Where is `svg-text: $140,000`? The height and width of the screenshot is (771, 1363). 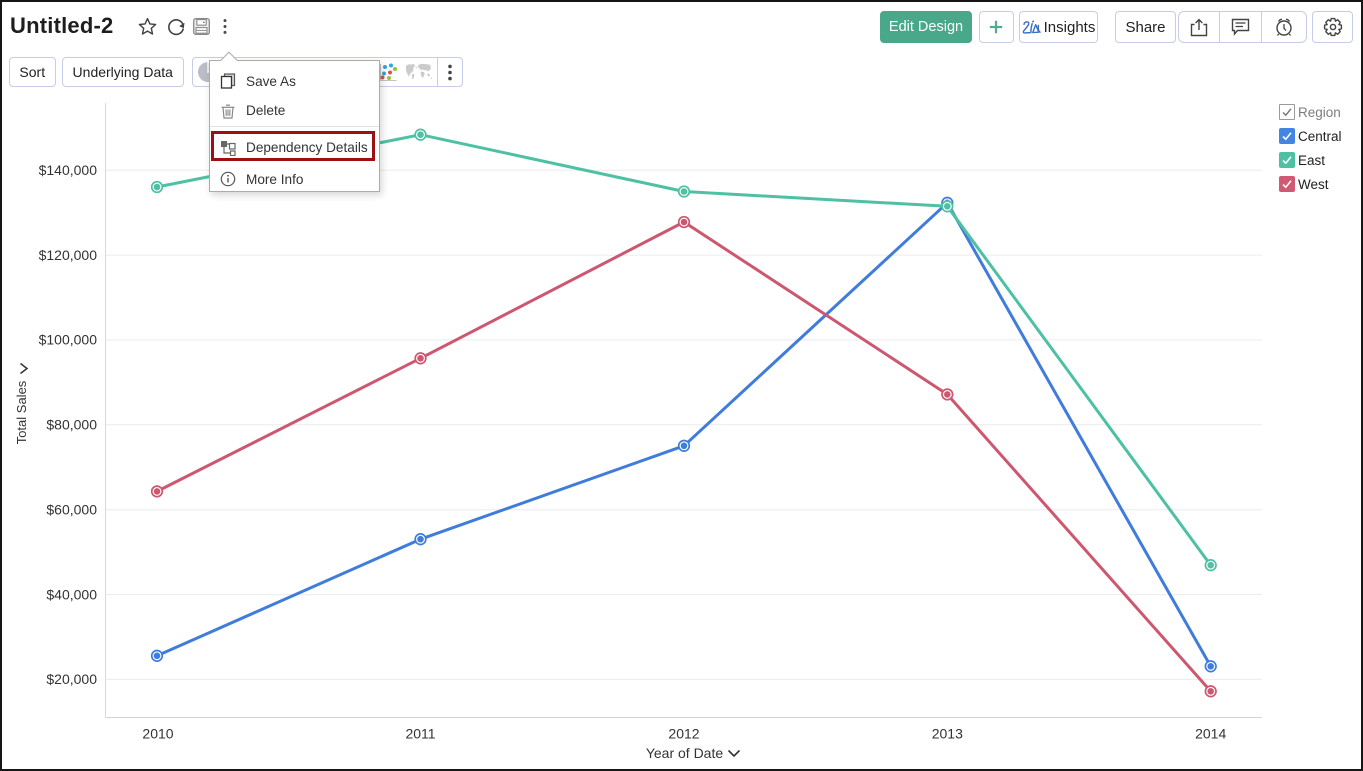
svg-text: $140,000 is located at coordinates (68, 170).